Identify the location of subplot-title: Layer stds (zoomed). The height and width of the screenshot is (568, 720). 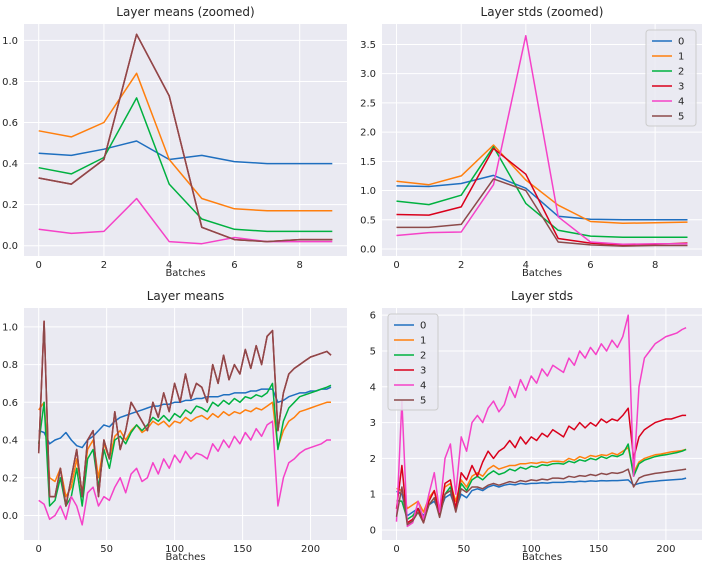
(542, 12).